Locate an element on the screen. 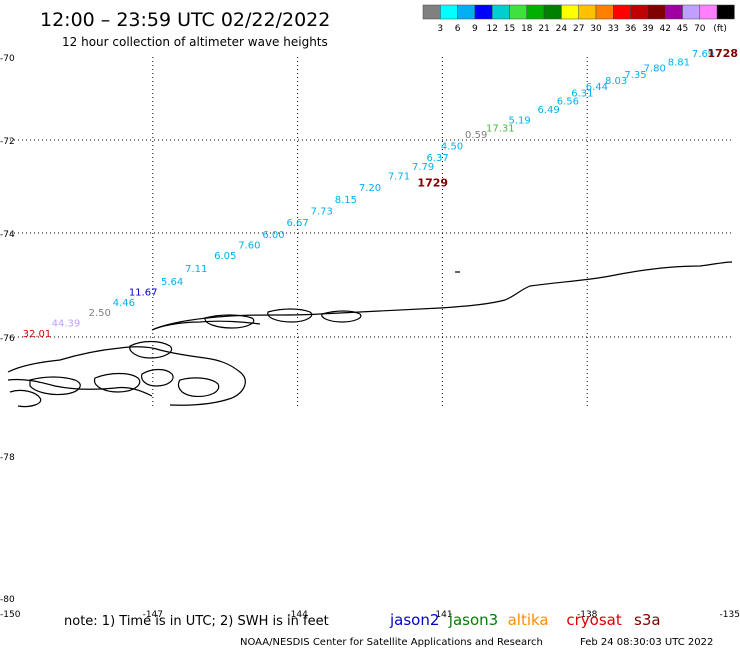  swh-point: 2.50 is located at coordinates (100, 313).